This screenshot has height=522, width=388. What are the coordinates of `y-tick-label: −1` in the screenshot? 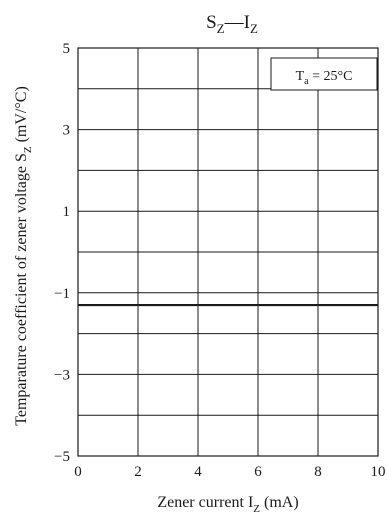 It's located at (62, 294).